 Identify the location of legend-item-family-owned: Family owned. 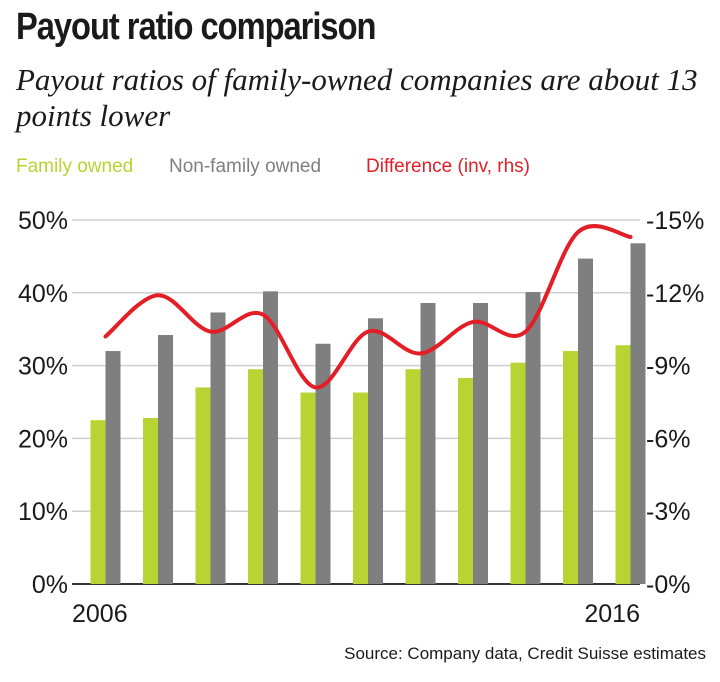
(75, 166).